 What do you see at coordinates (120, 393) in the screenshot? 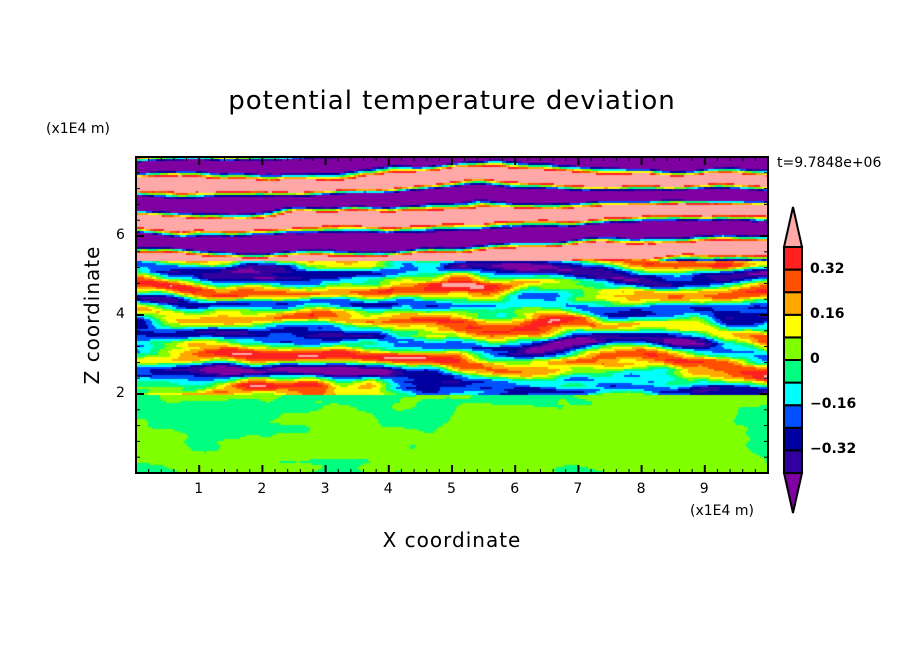
I see `y-tick-label: 2` at bounding box center [120, 393].